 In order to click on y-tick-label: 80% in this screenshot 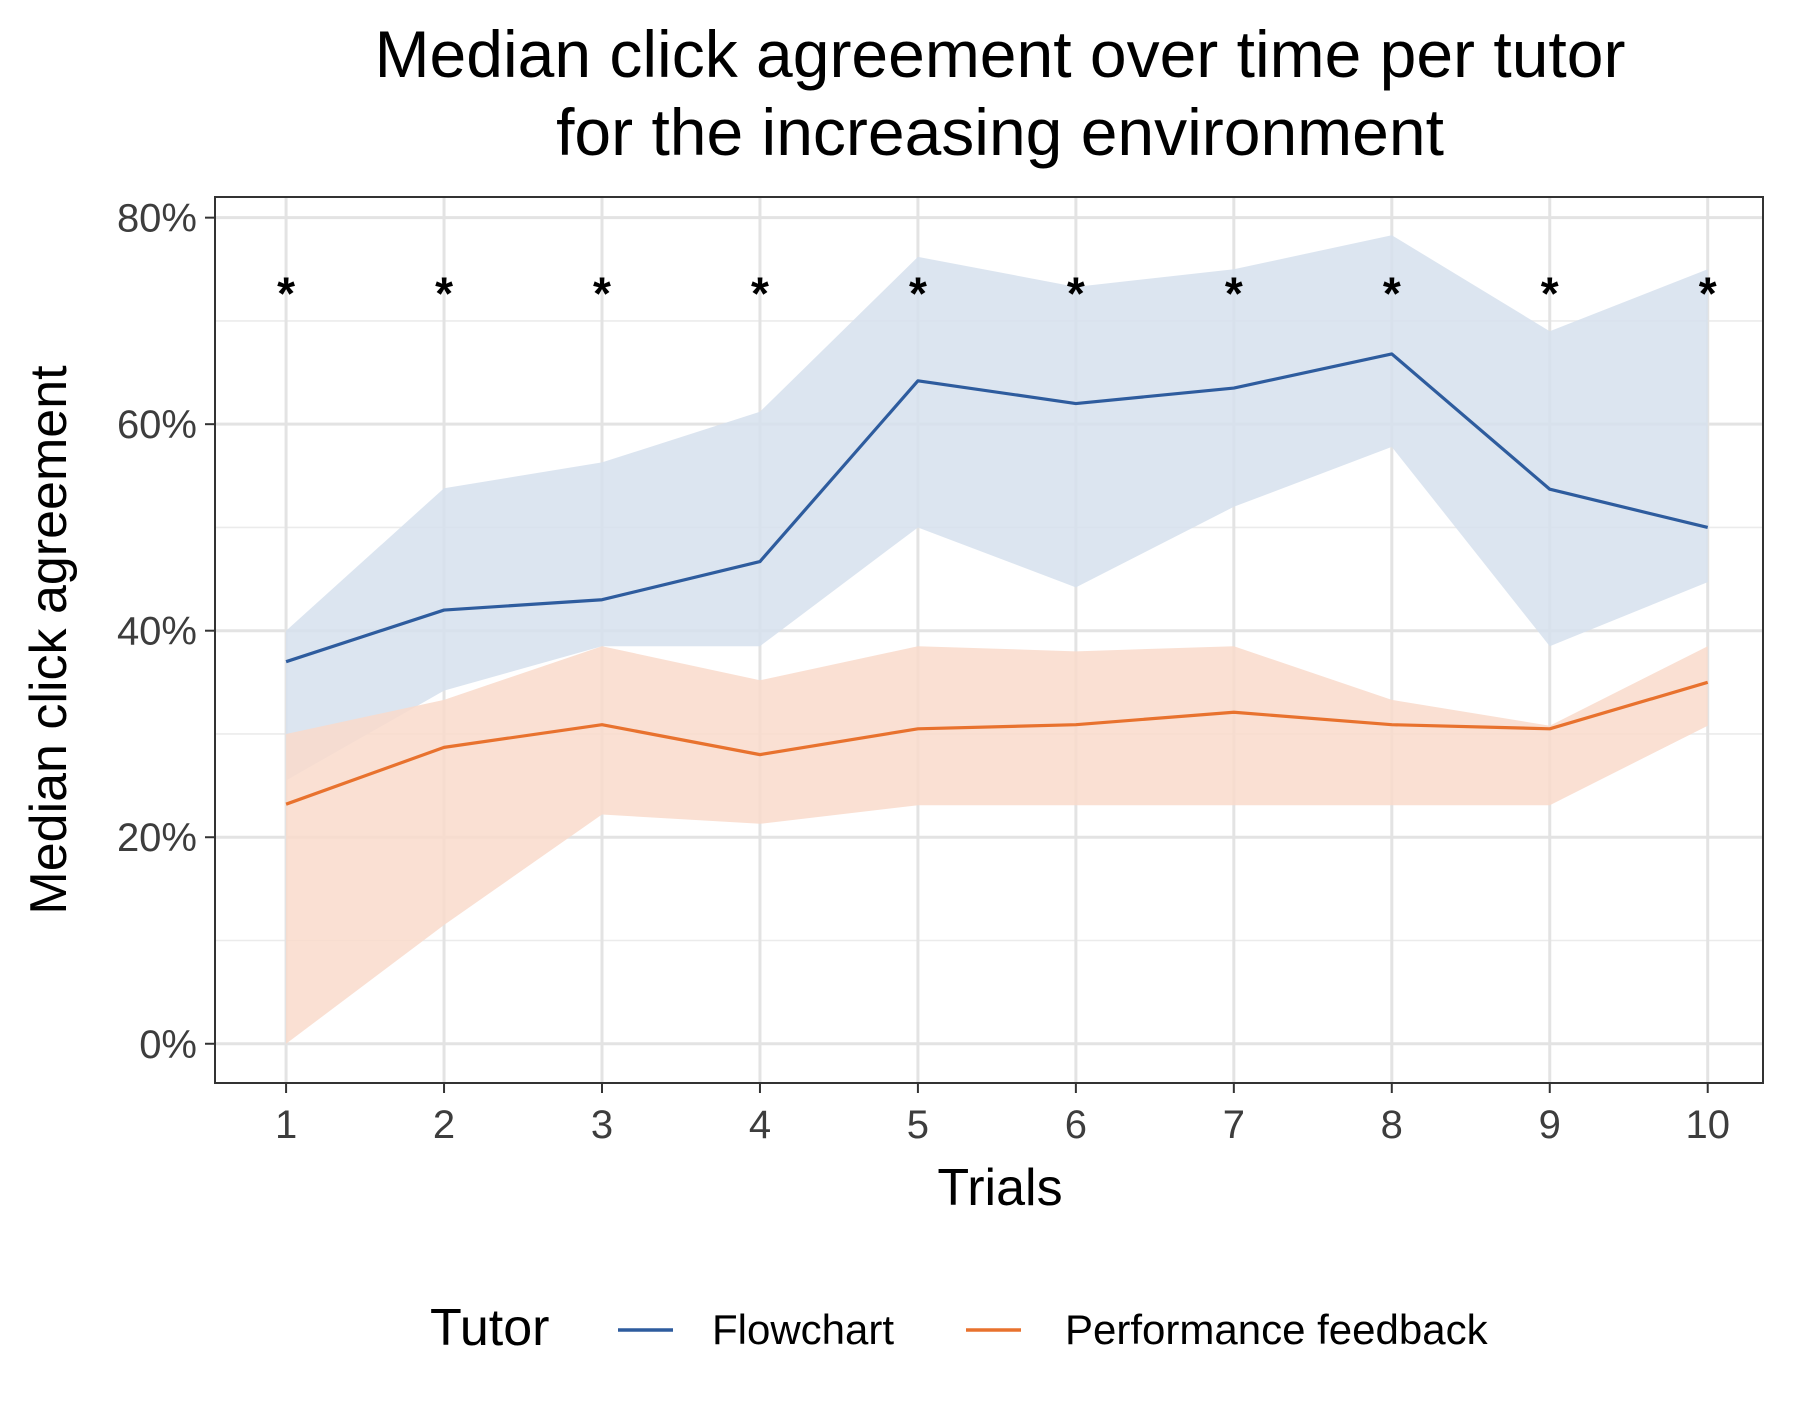, I will do `click(157, 219)`.